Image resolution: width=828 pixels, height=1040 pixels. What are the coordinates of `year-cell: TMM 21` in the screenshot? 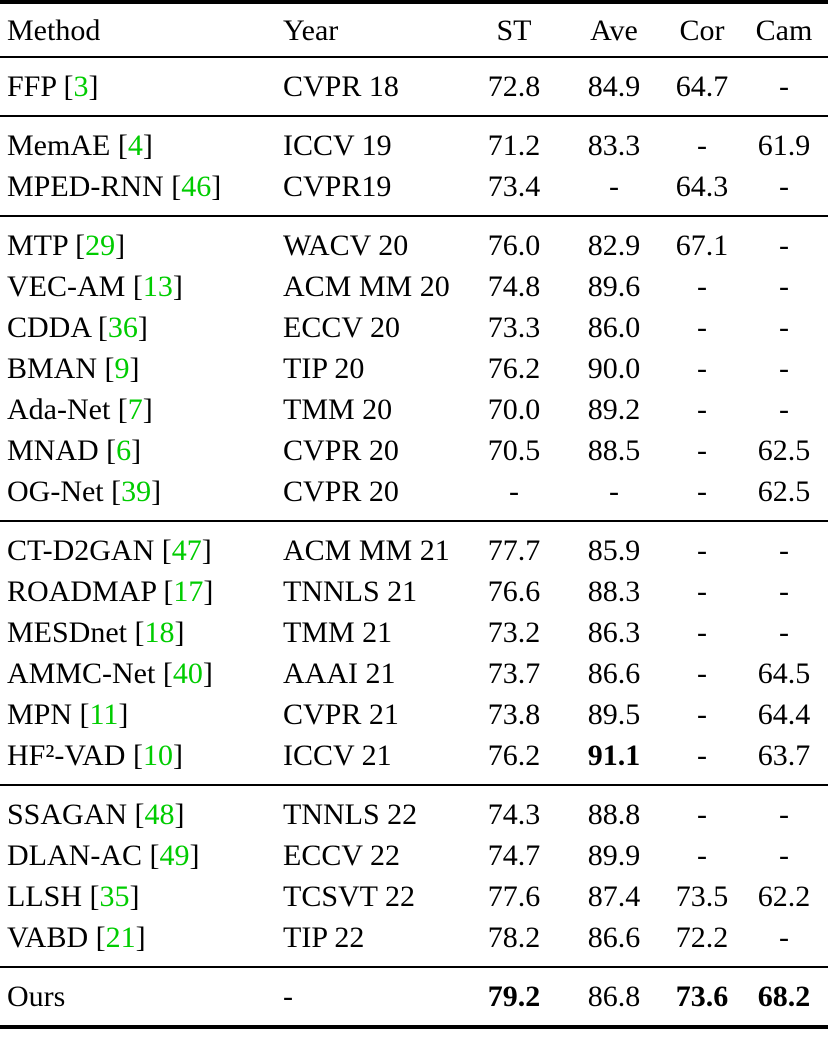 It's located at (338, 632).